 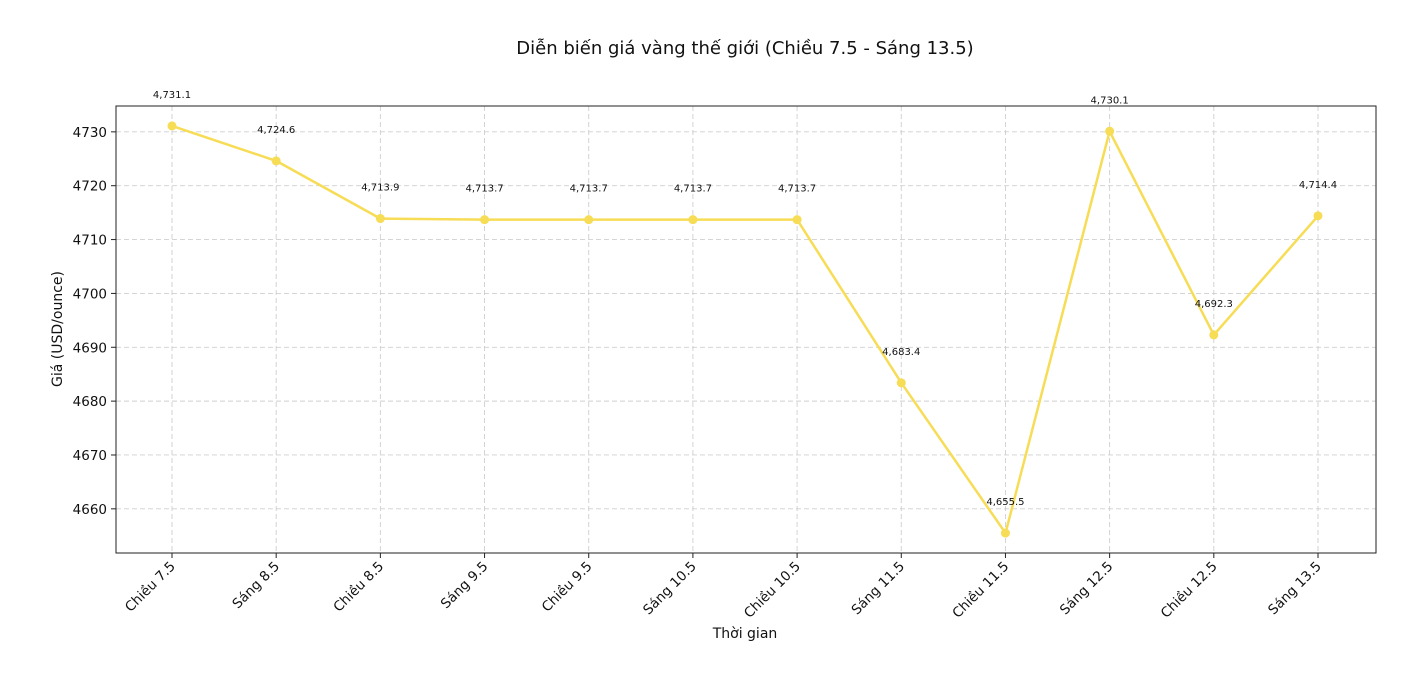 What do you see at coordinates (90, 348) in the screenshot?
I see `y-tick-label: 4690` at bounding box center [90, 348].